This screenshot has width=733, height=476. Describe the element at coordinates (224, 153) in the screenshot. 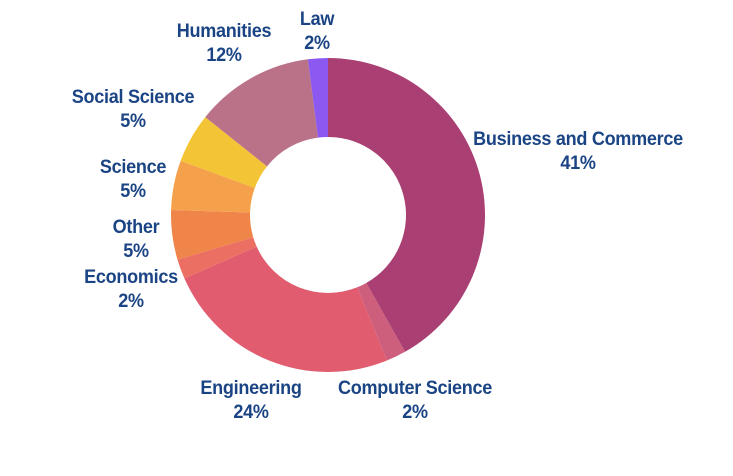

I see `pie-segment-social-science` at that location.